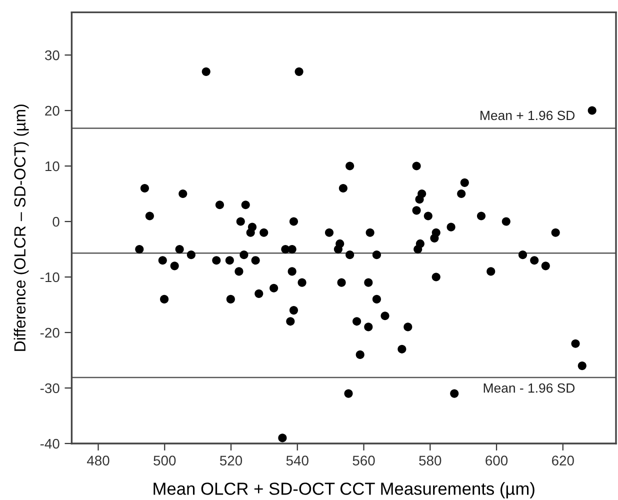 The image size is (618, 500). What do you see at coordinates (98, 461) in the screenshot?
I see `x-tick-label: 480` at bounding box center [98, 461].